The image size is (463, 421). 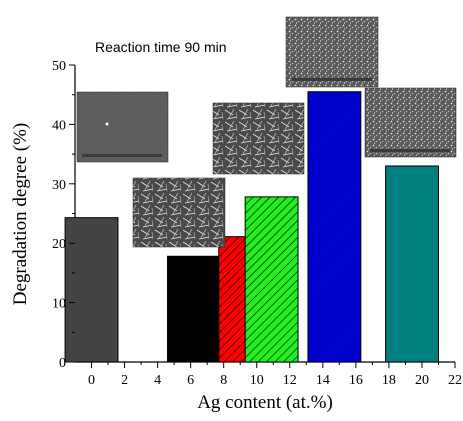 I want to click on x-tick-label-2: 4, so click(x=157, y=380).